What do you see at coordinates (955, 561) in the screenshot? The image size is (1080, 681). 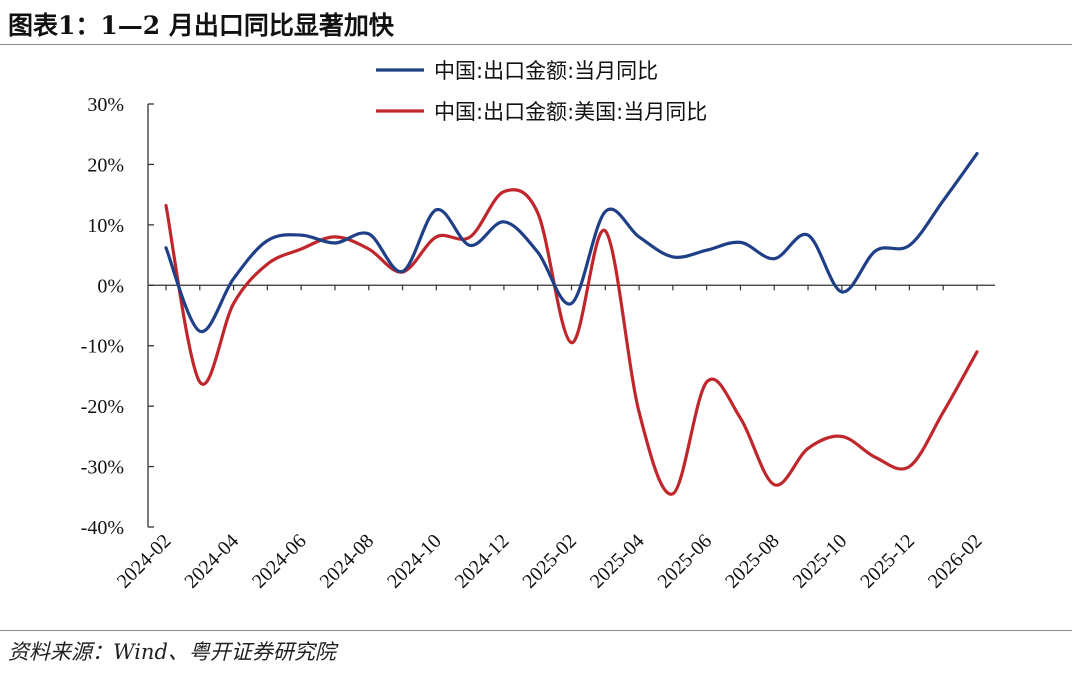 I see `x-tick-label: 2026-02` at bounding box center [955, 561].